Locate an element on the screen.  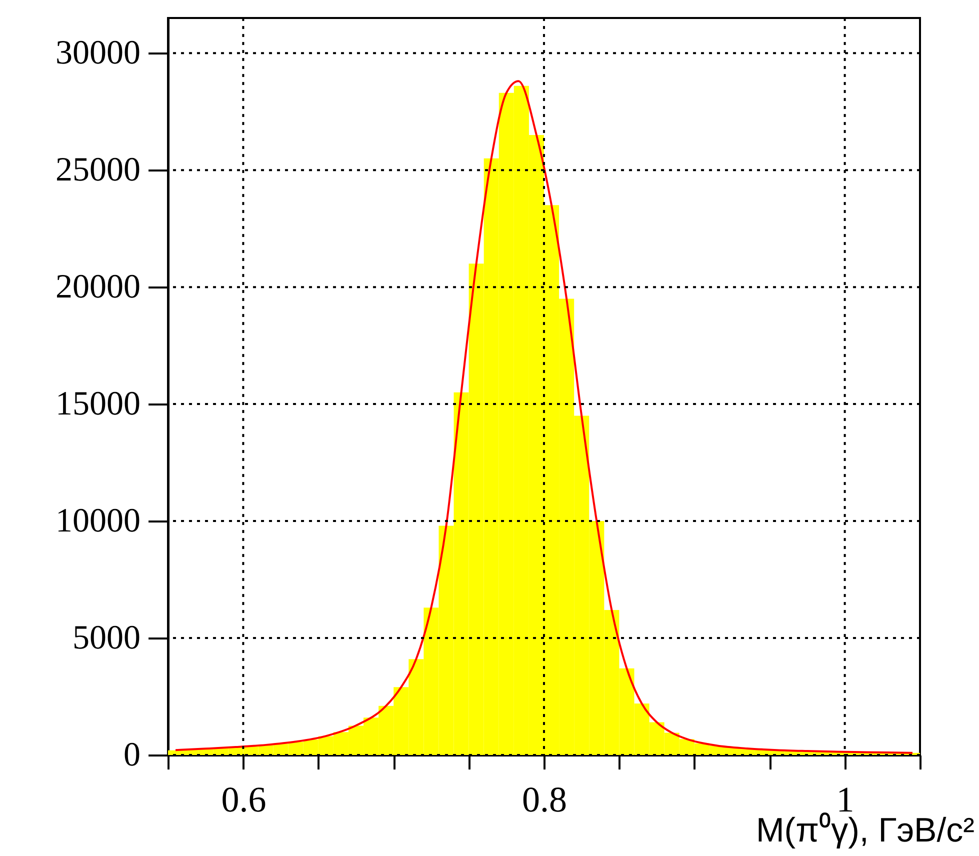
y-tick-label: 0 is located at coordinates (132, 755).